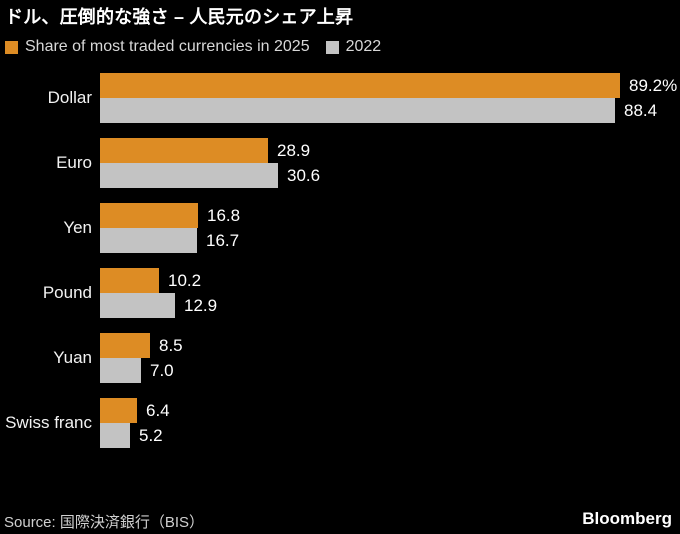  What do you see at coordinates (171, 345) in the screenshot?
I see `value-label-2025: 8.5` at bounding box center [171, 345].